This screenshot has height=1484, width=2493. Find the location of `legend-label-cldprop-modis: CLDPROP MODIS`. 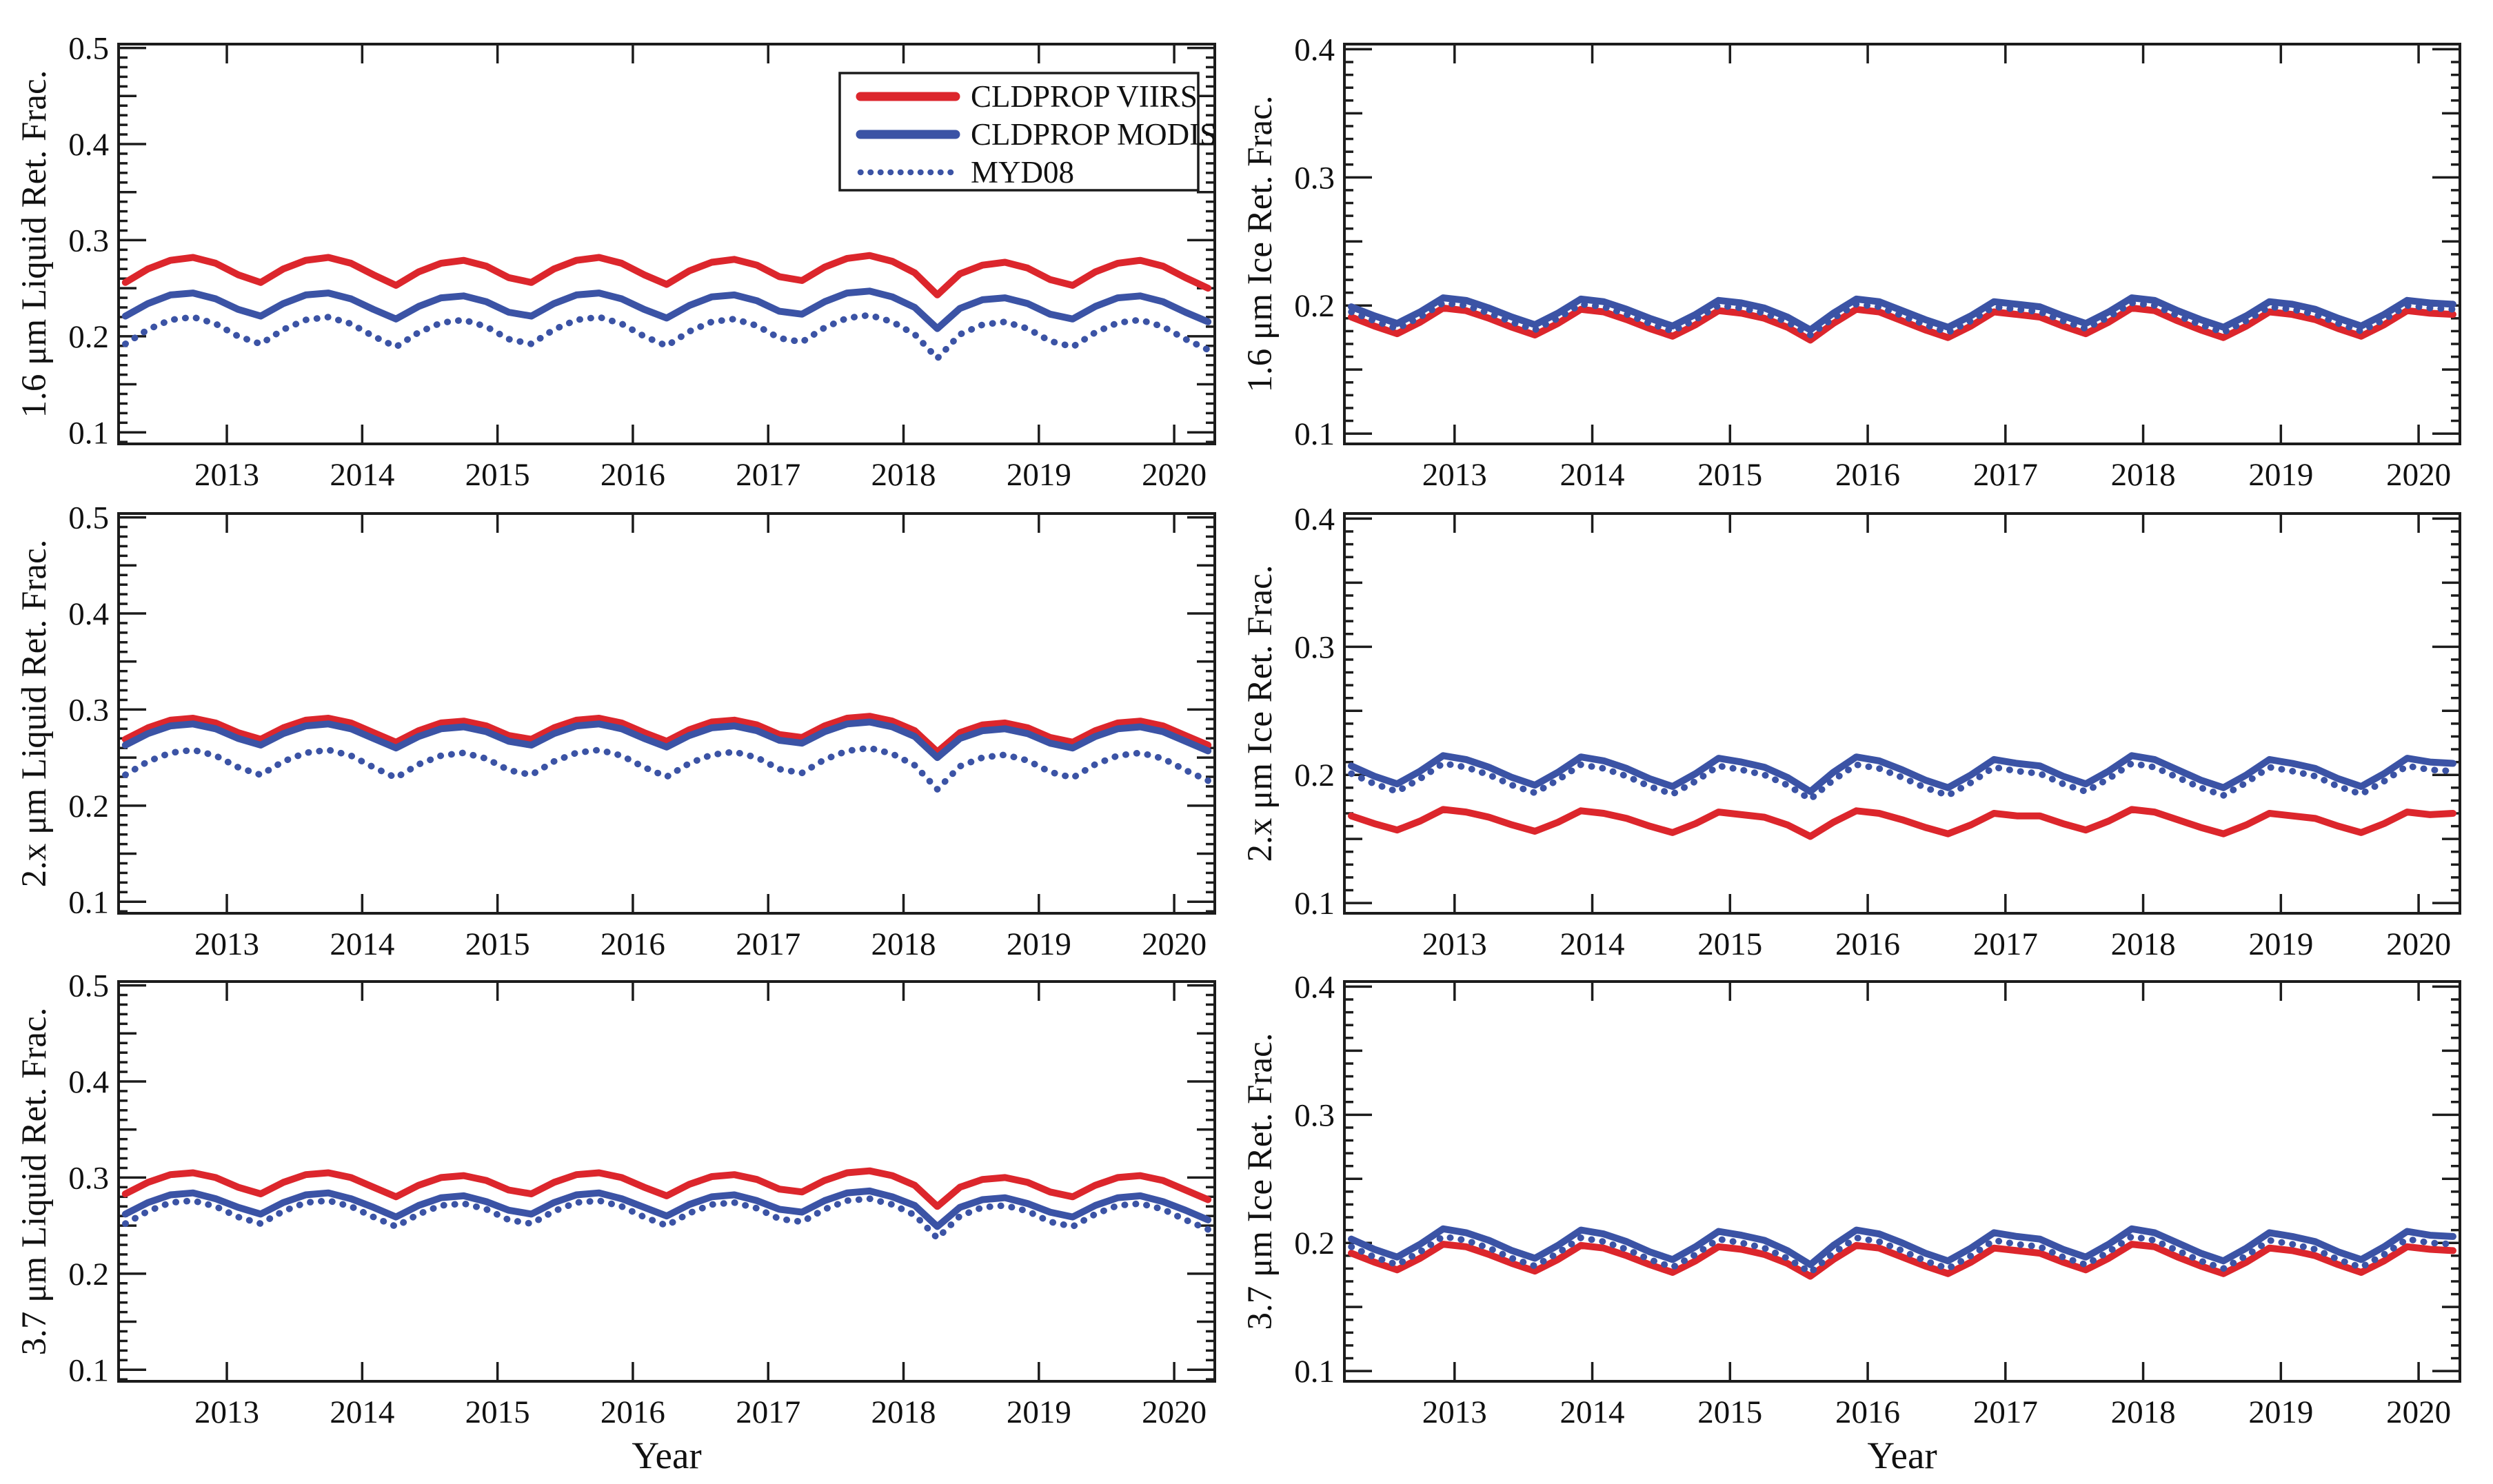

legend-label-cldprop-modis: CLDPROP MODIS is located at coordinates (1094, 134).